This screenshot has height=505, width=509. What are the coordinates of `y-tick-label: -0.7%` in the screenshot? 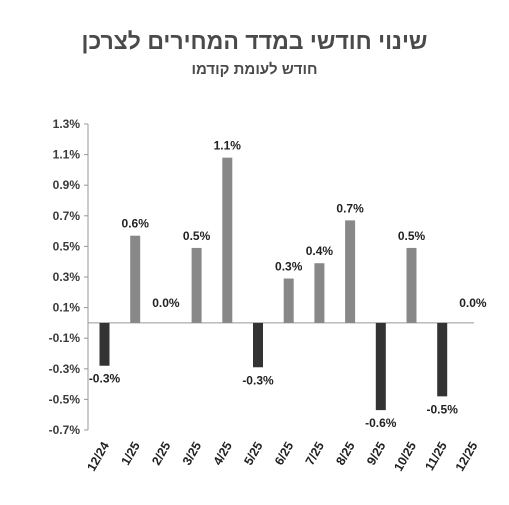 It's located at (65, 430).